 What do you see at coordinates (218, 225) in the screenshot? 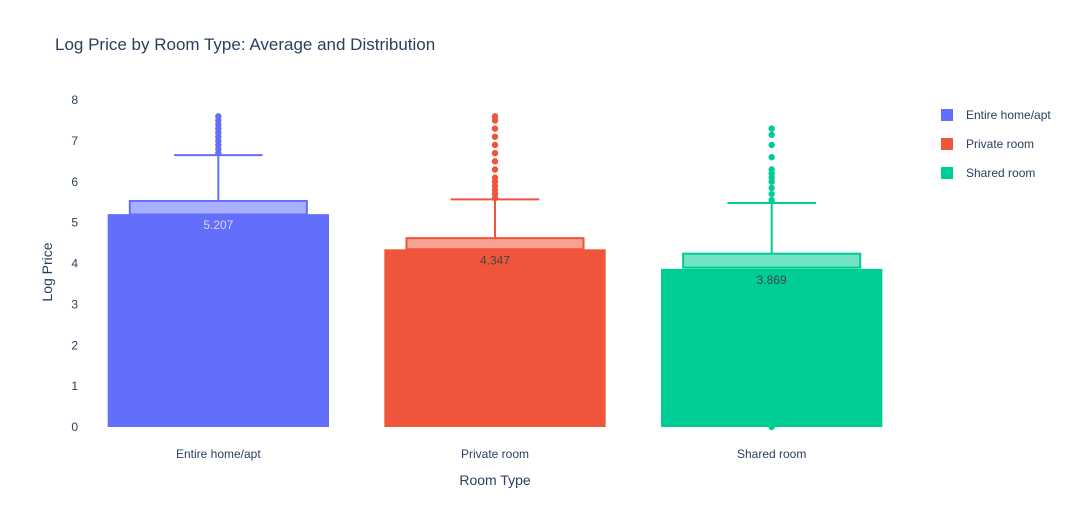
I see `bar-value-label: 5.207` at bounding box center [218, 225].